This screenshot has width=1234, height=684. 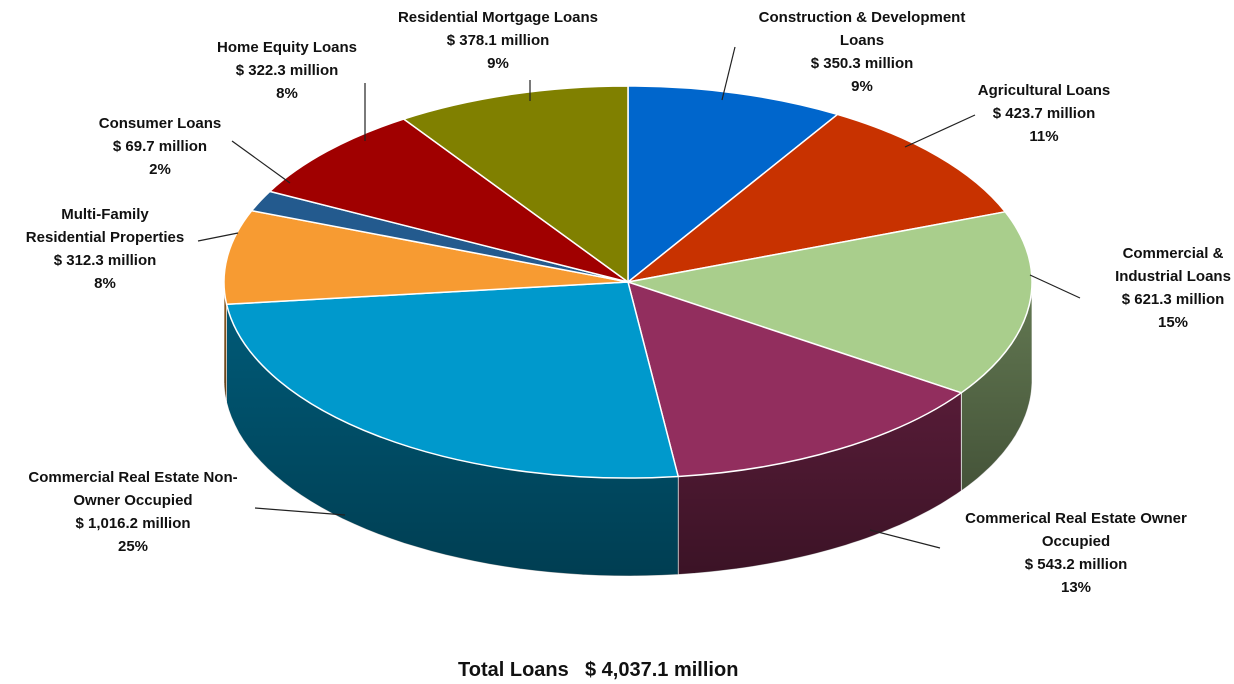 What do you see at coordinates (498, 63) in the screenshot?
I see `slice-9-percent: 9%` at bounding box center [498, 63].